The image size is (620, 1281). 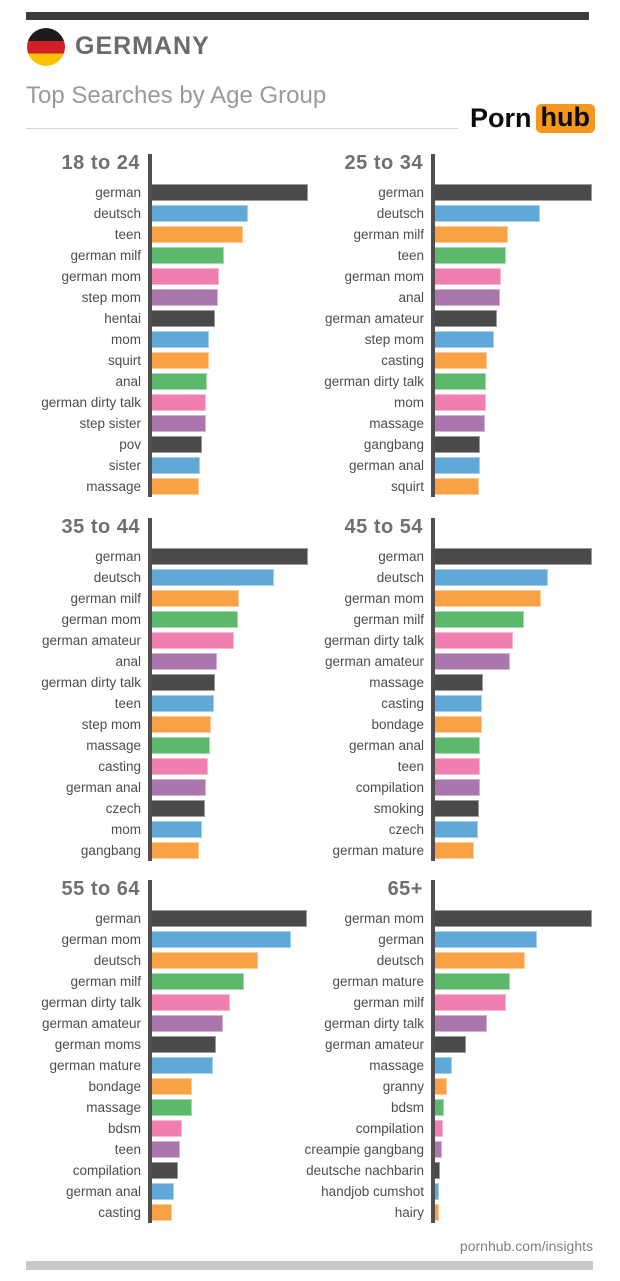 What do you see at coordinates (124, 360) in the screenshot?
I see `search-term-label: squirt` at bounding box center [124, 360].